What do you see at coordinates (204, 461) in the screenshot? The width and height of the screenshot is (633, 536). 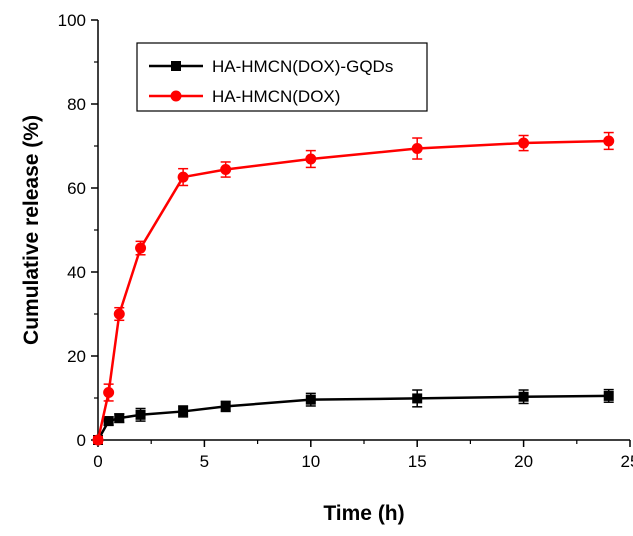 I see `x-tick-label: 5` at bounding box center [204, 461].